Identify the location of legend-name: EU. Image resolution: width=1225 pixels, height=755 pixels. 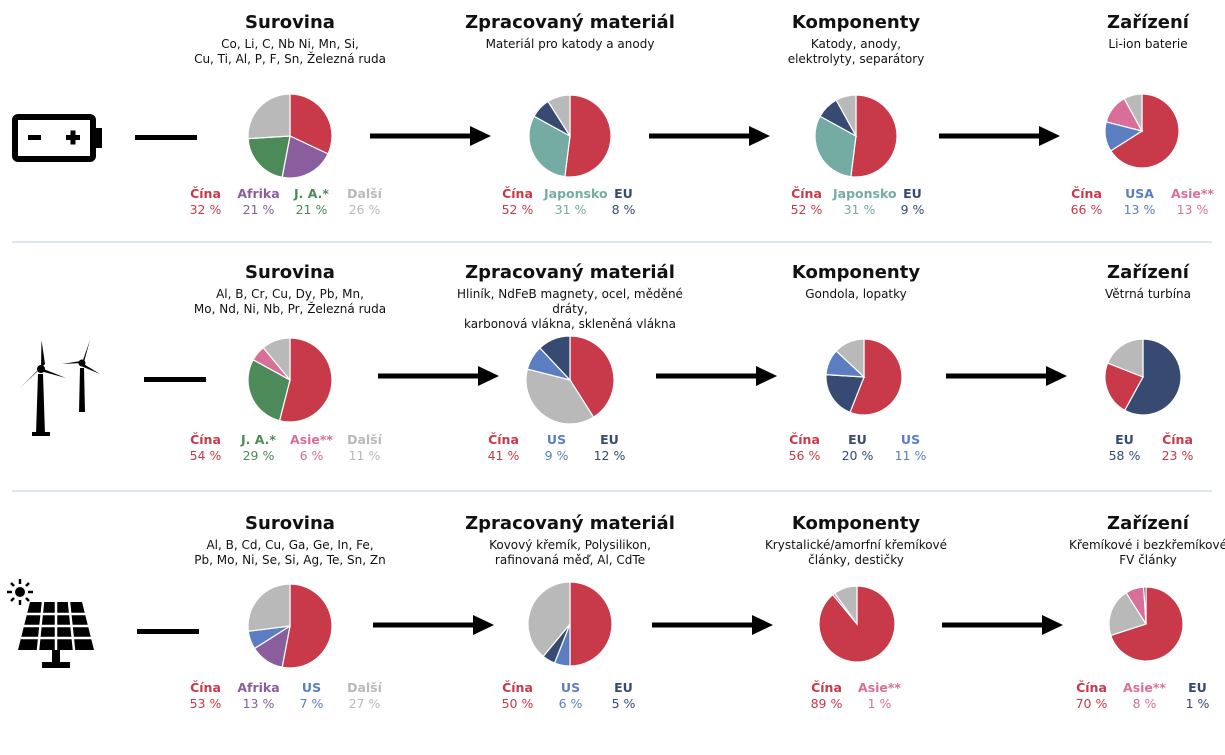
(623, 687).